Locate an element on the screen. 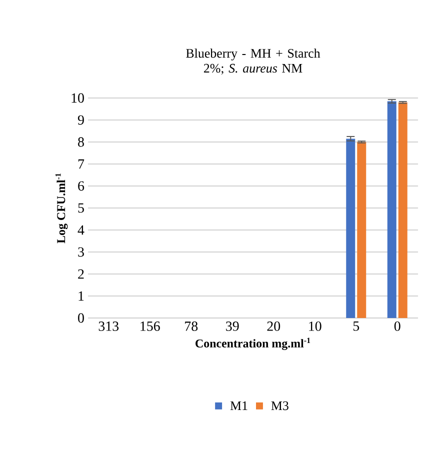  legend-label: M1 is located at coordinates (239, 405).